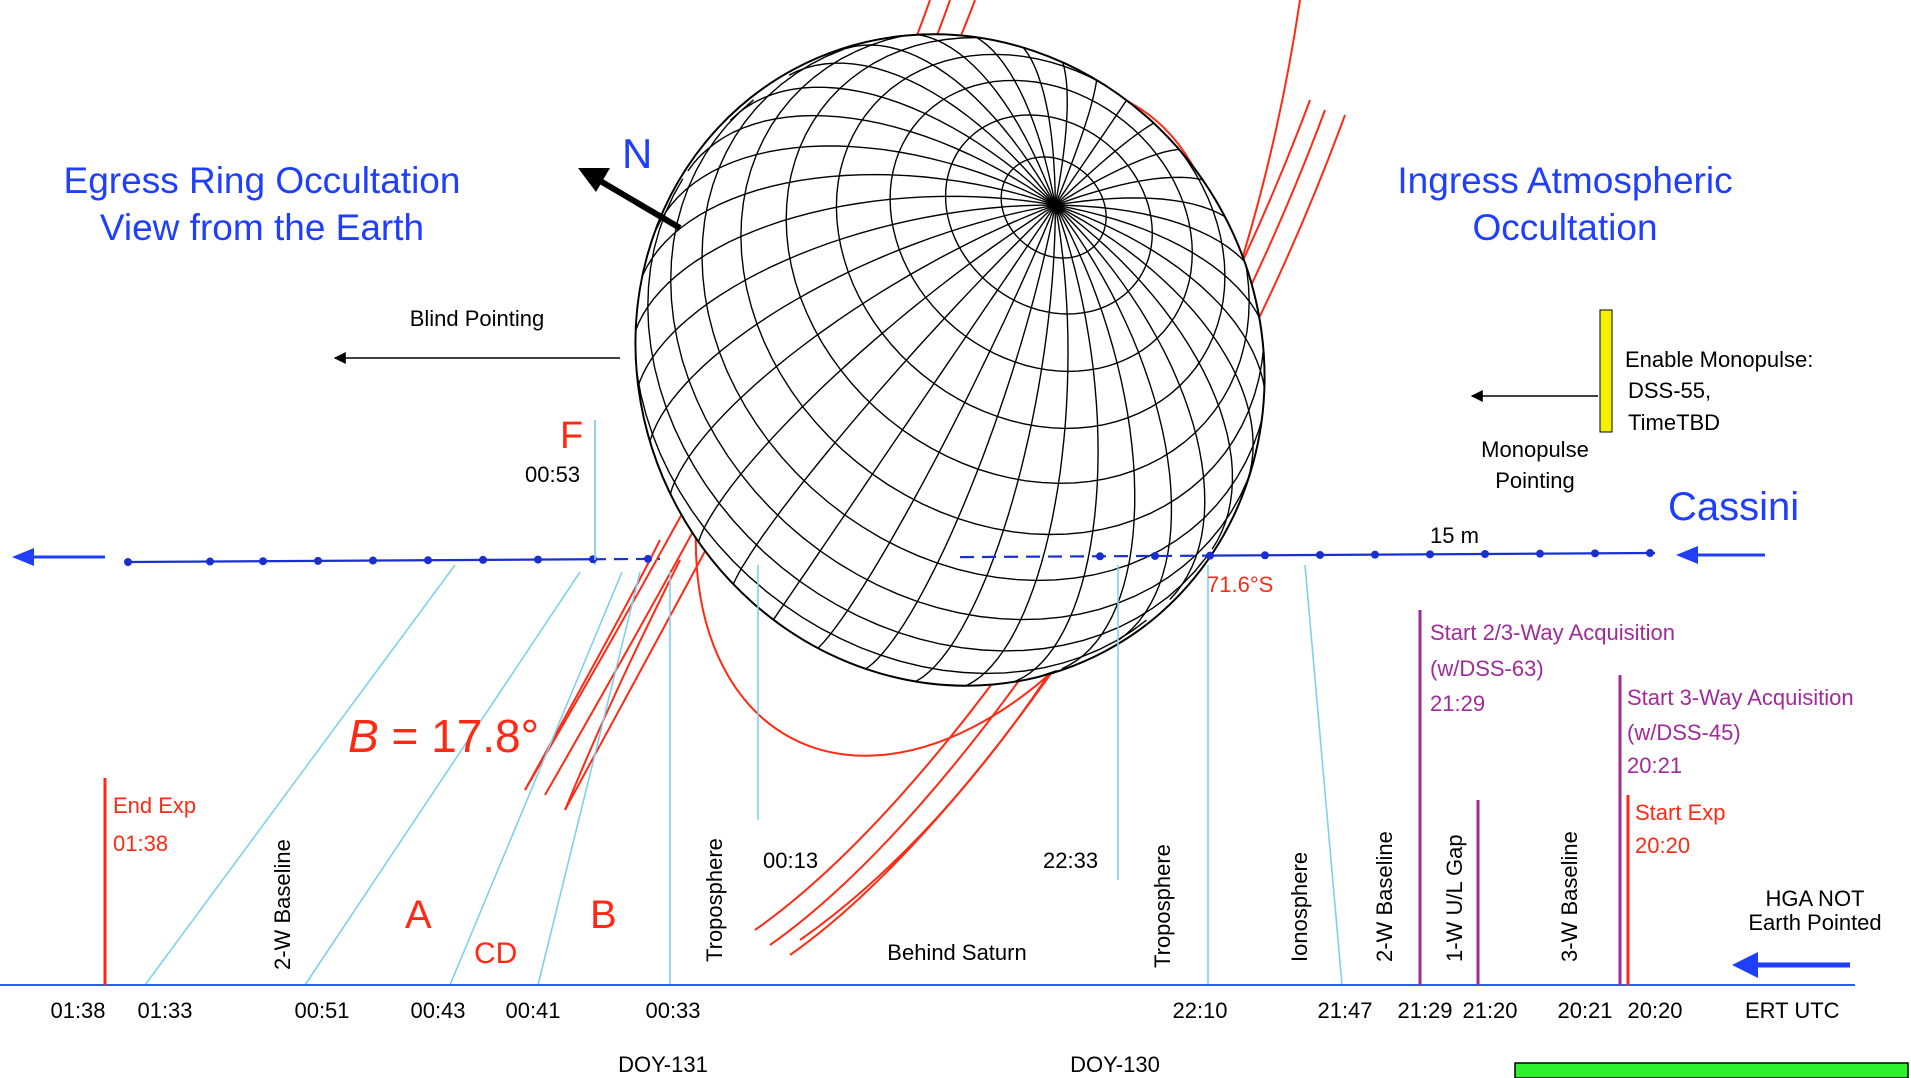  I want to click on label-1w-gap: 1-W U/L Gap, so click(1454, 898).